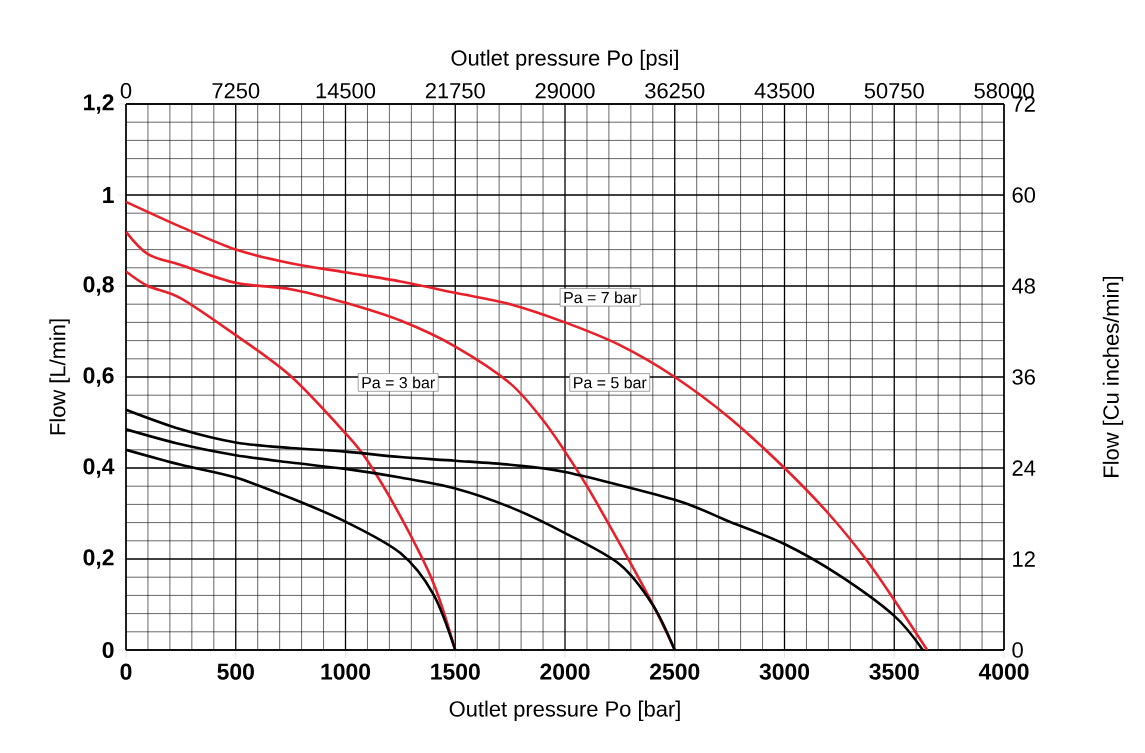  What do you see at coordinates (894, 671) in the screenshot?
I see `x-tick-label: 3500` at bounding box center [894, 671].